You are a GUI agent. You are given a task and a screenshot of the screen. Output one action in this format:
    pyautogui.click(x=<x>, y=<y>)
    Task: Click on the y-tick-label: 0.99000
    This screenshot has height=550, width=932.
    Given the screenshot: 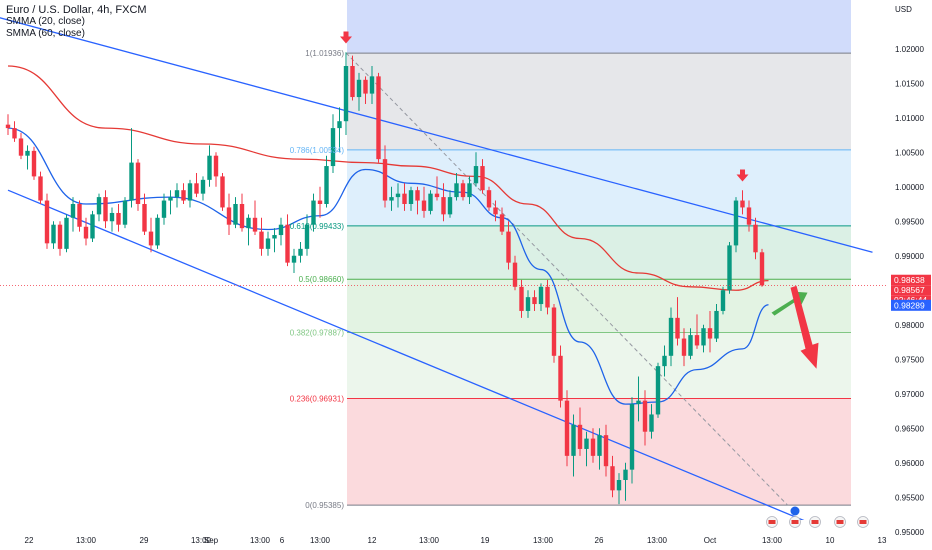 What is the action you would take?
    pyautogui.click(x=909, y=256)
    